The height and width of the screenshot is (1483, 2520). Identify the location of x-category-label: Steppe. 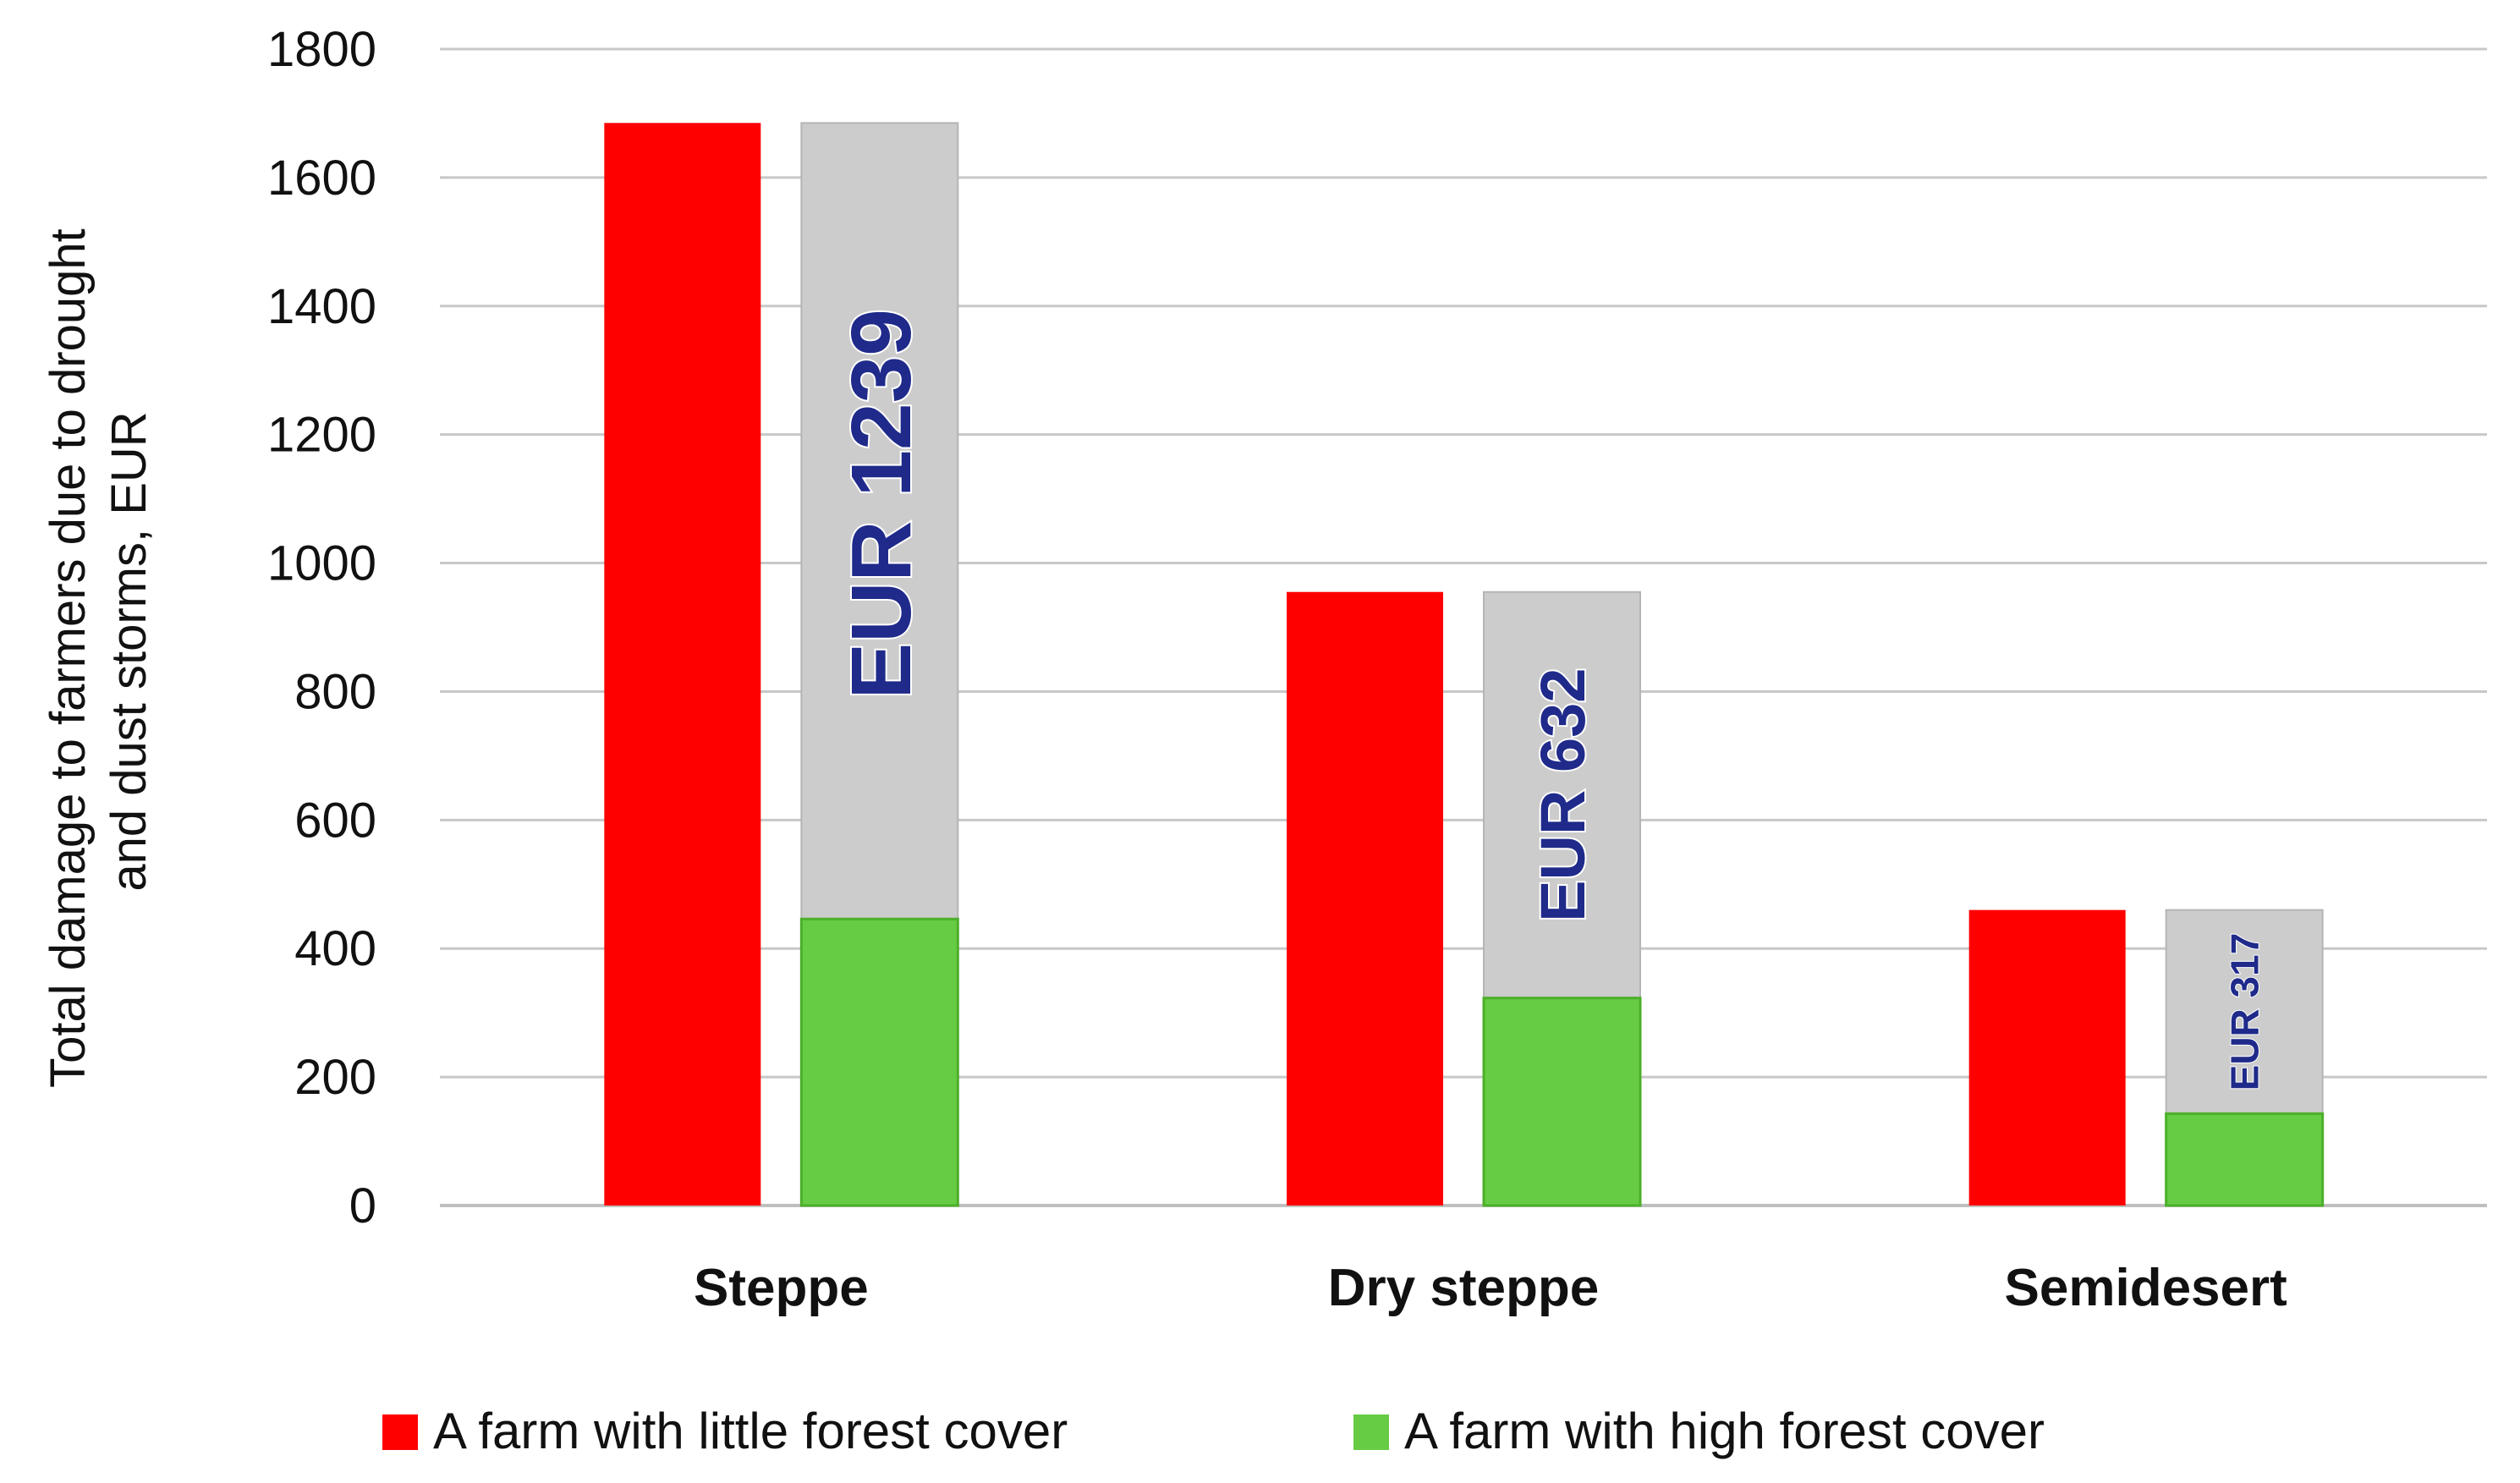
(781, 1288).